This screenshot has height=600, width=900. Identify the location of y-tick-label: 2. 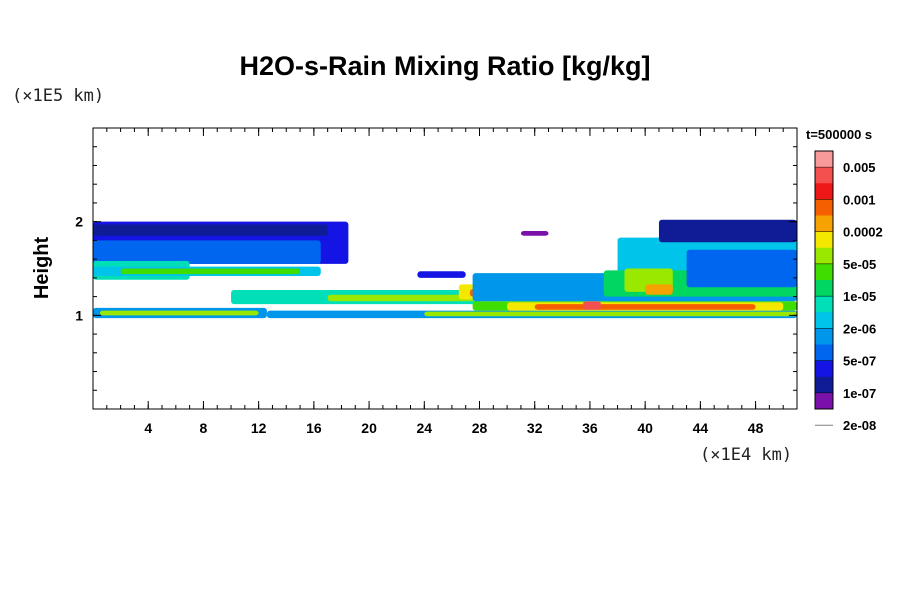
(79, 222).